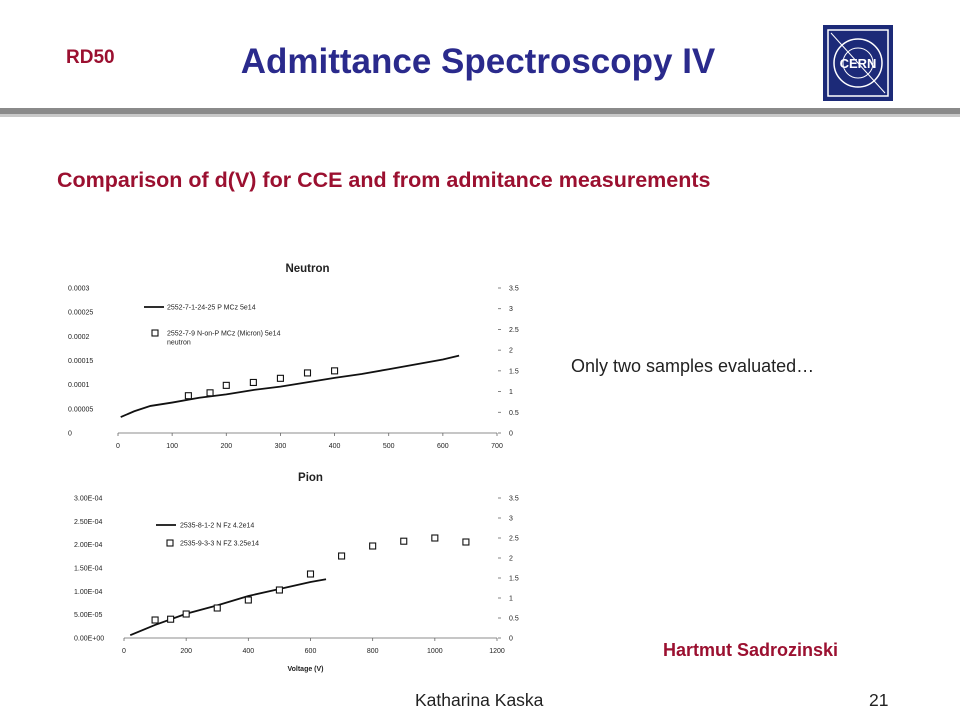 The image size is (960, 720). Describe the element at coordinates (290, 386) in the screenshot. I see `neutron-series-line` at that location.